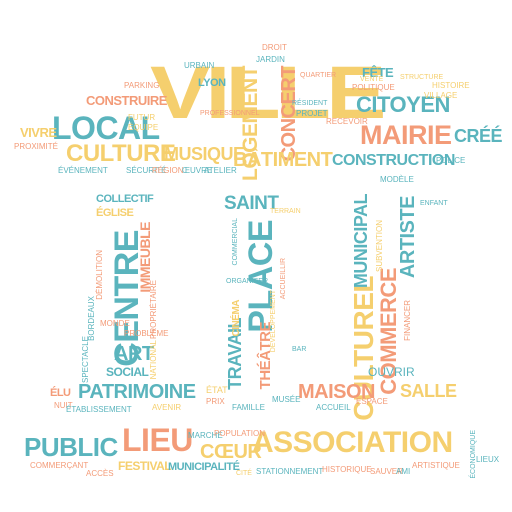  I want to click on word-lyon: LYON, so click(212, 83).